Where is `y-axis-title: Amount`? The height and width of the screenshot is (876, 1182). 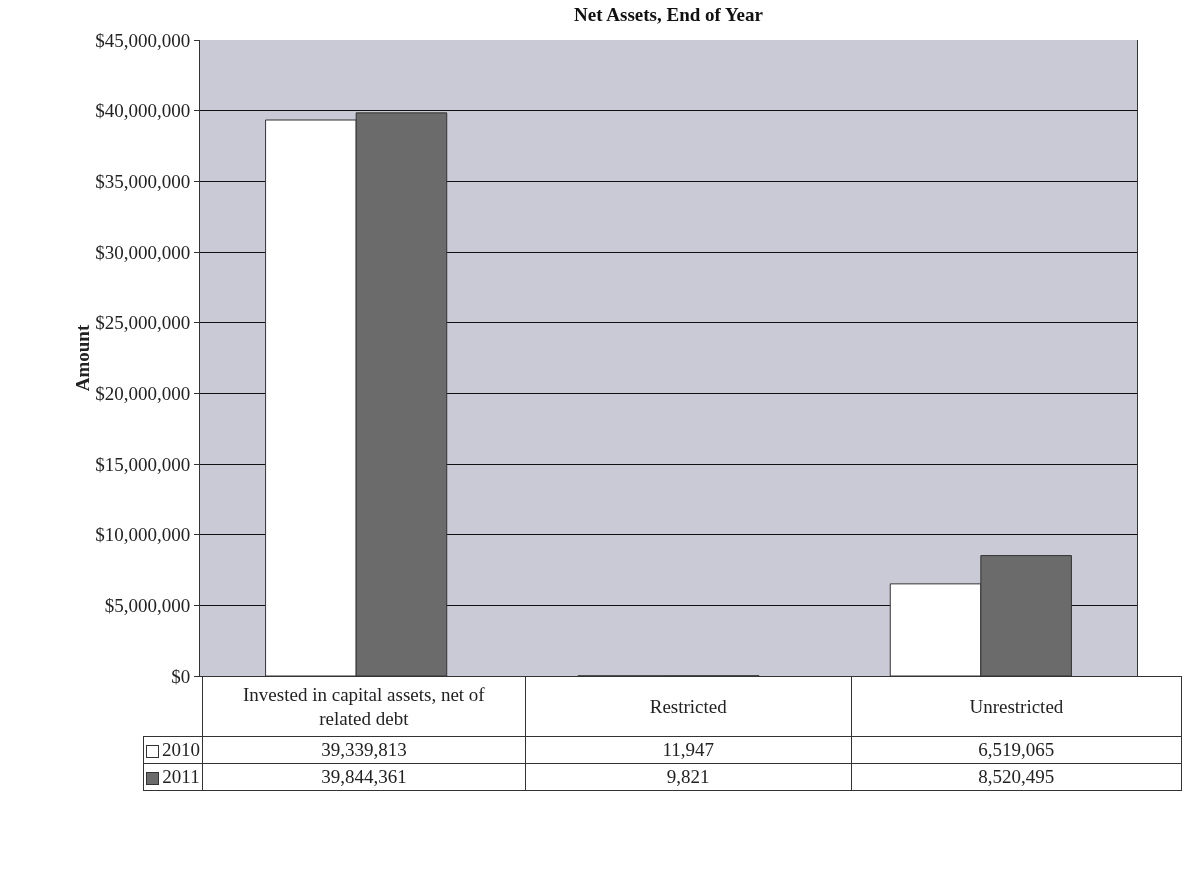 y-axis-title: Amount is located at coordinates (83, 358).